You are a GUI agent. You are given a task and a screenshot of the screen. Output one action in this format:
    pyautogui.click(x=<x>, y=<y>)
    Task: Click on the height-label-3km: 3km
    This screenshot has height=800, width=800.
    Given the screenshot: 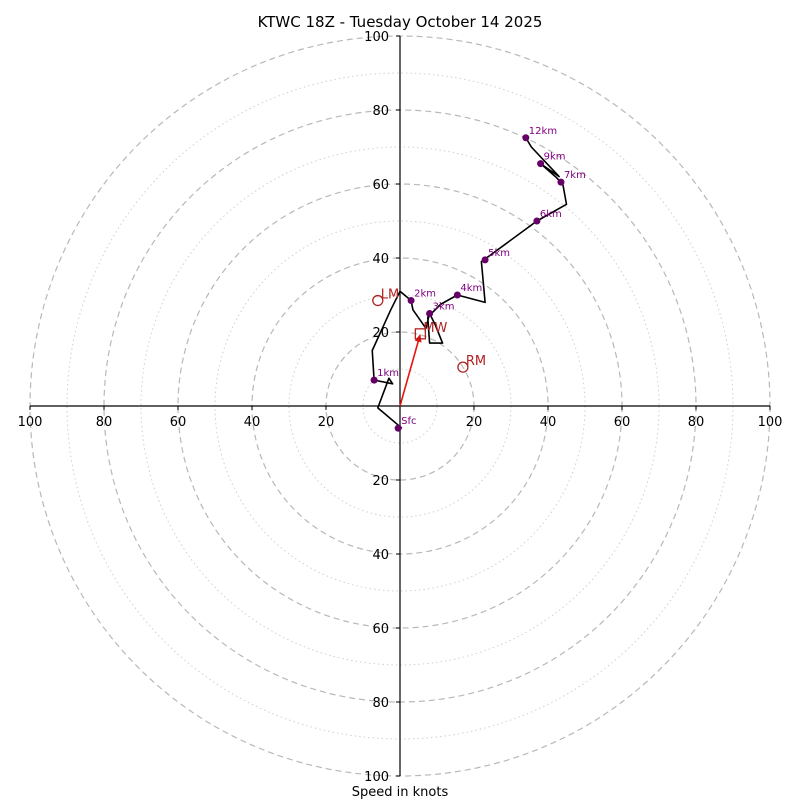 What is the action you would take?
    pyautogui.click(x=444, y=307)
    